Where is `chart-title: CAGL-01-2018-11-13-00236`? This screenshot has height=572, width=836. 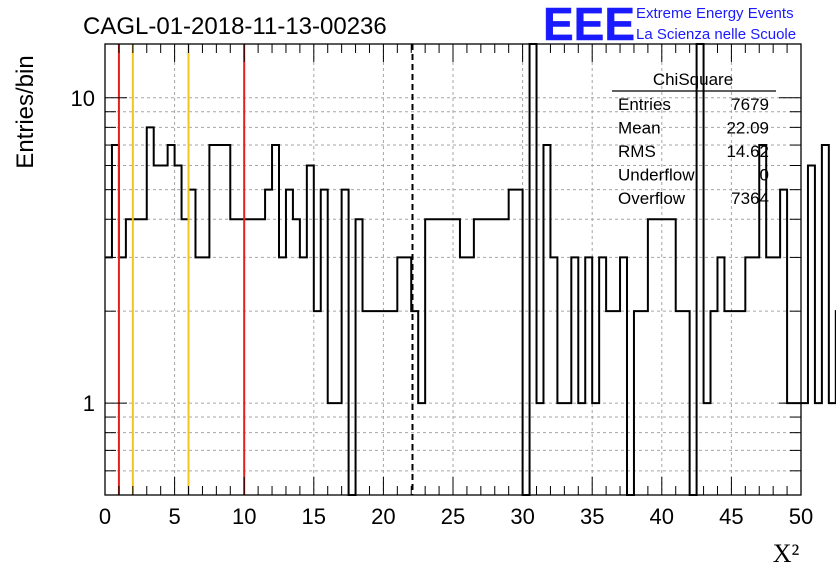
chart-title: CAGL-01-2018-11-13-00236 is located at coordinates (235, 26).